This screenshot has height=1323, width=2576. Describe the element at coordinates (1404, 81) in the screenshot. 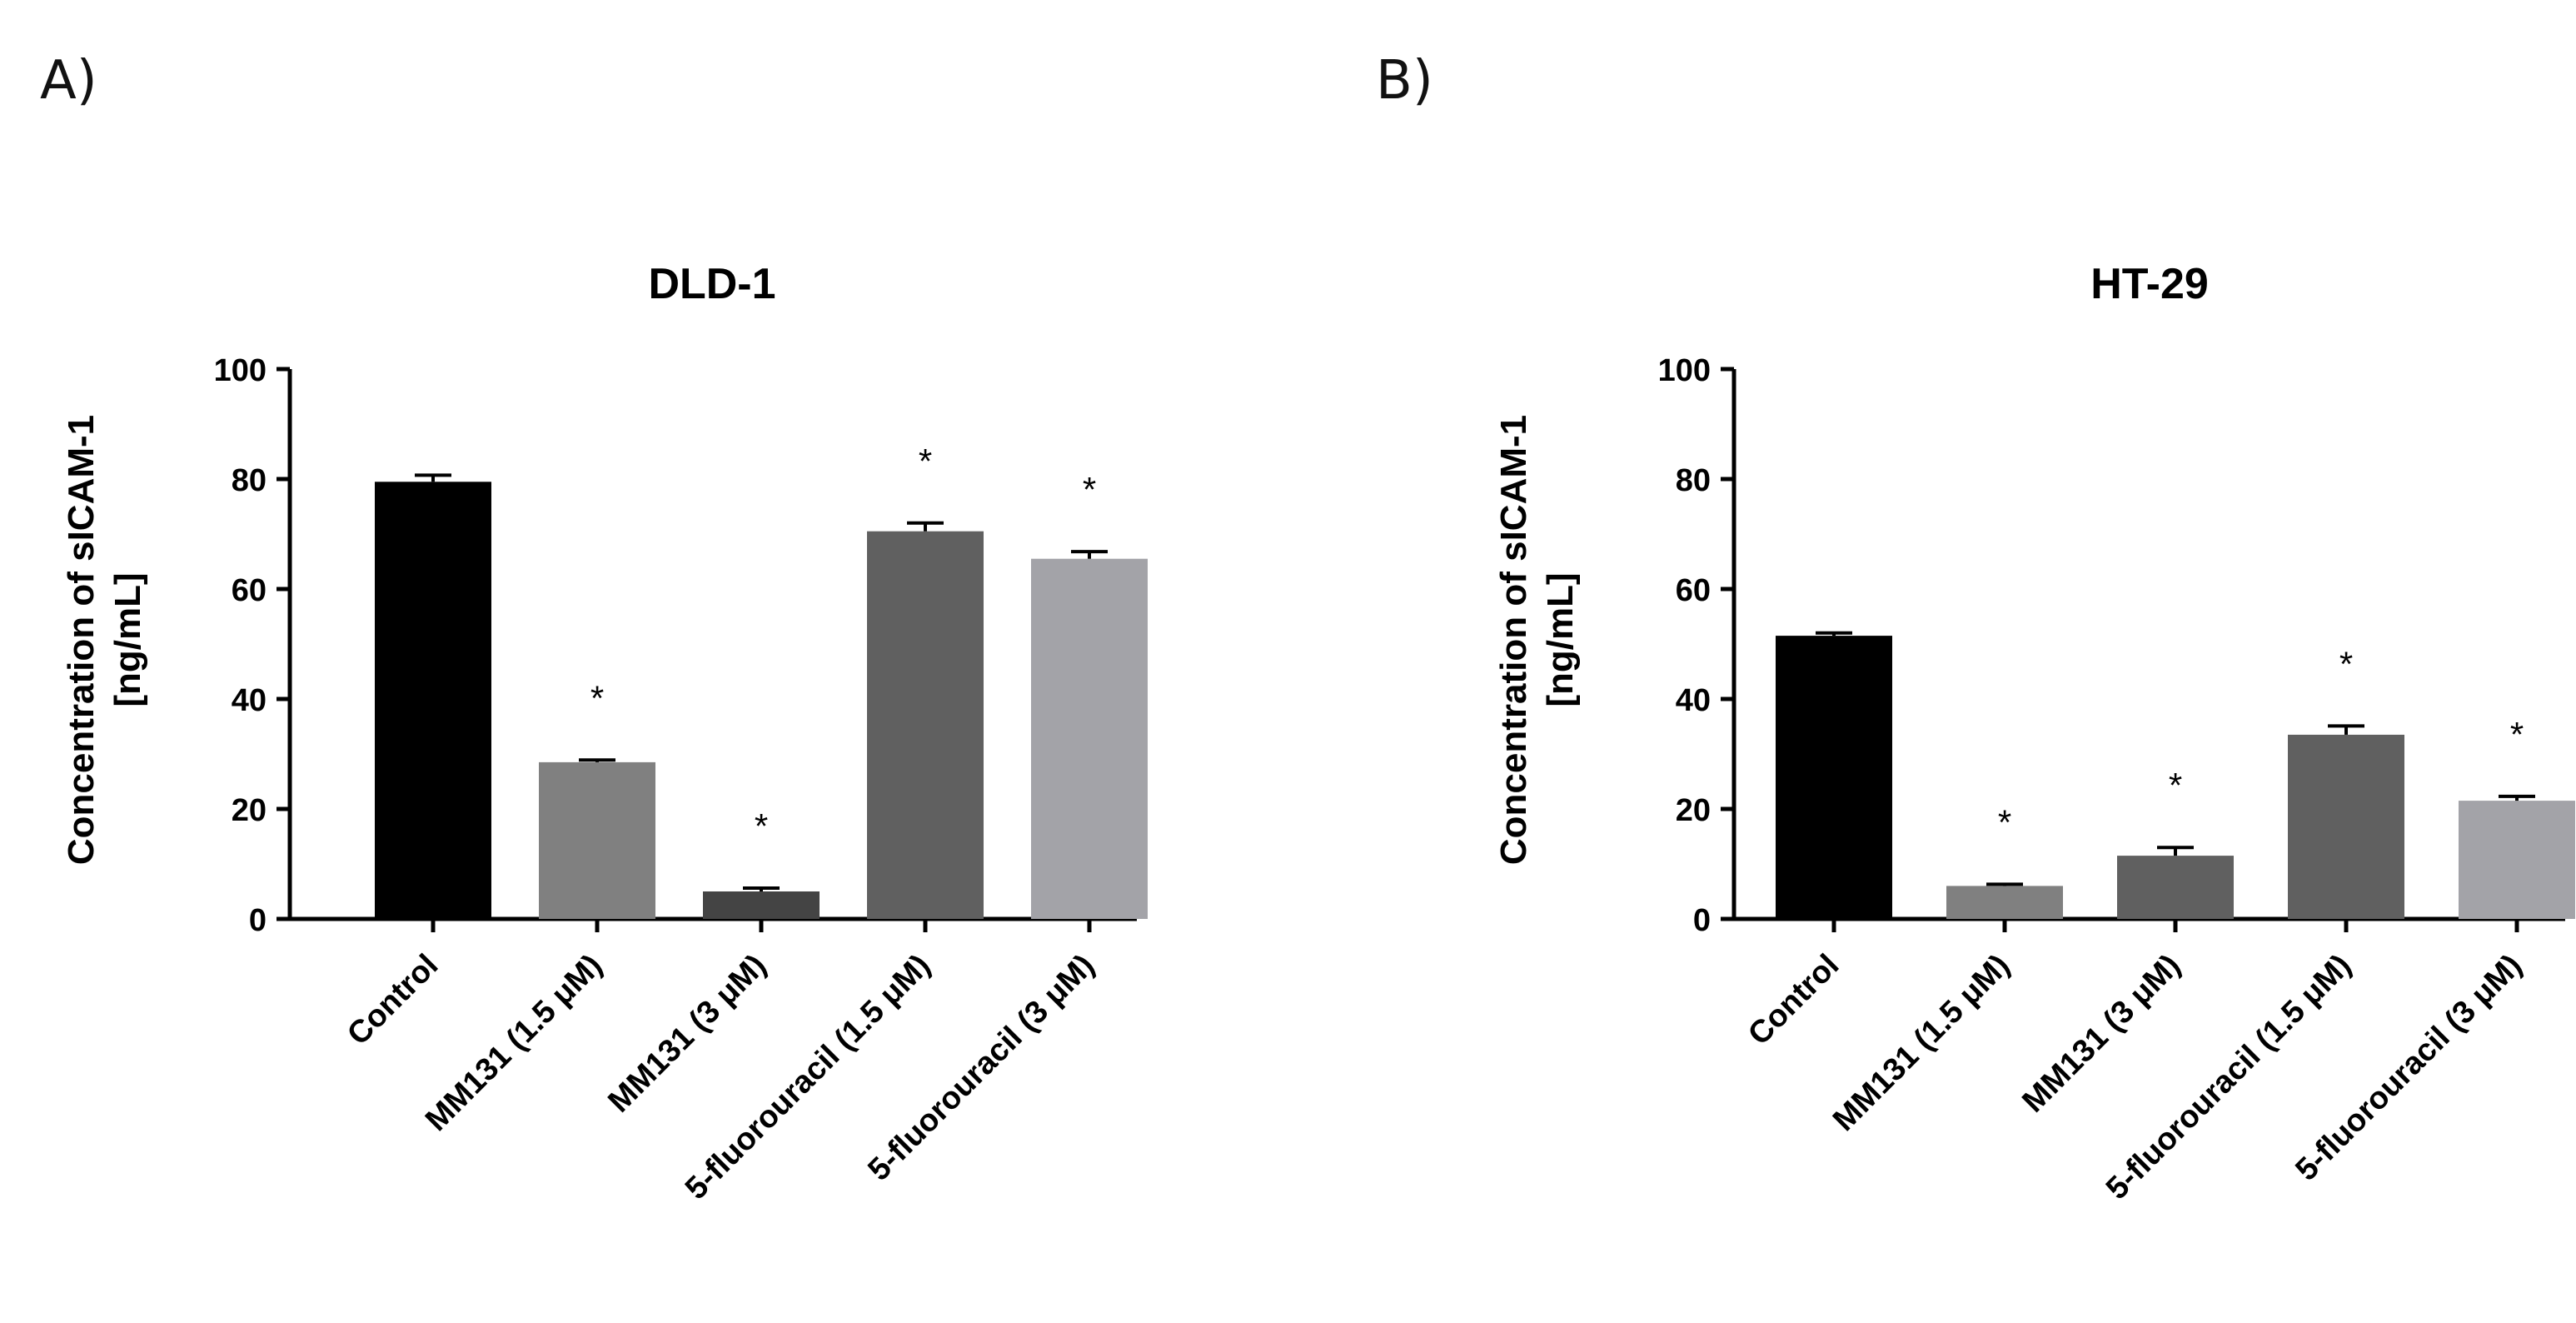

I see `panel-label-b: B)` at that location.